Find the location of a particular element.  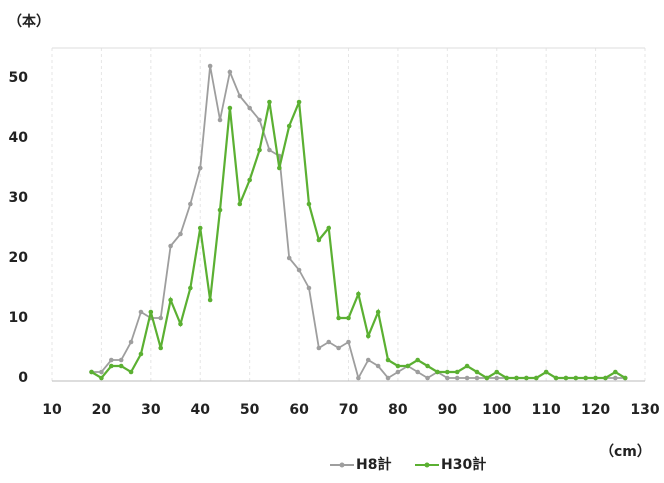

y-tick-label: 10 is located at coordinates (19, 318).